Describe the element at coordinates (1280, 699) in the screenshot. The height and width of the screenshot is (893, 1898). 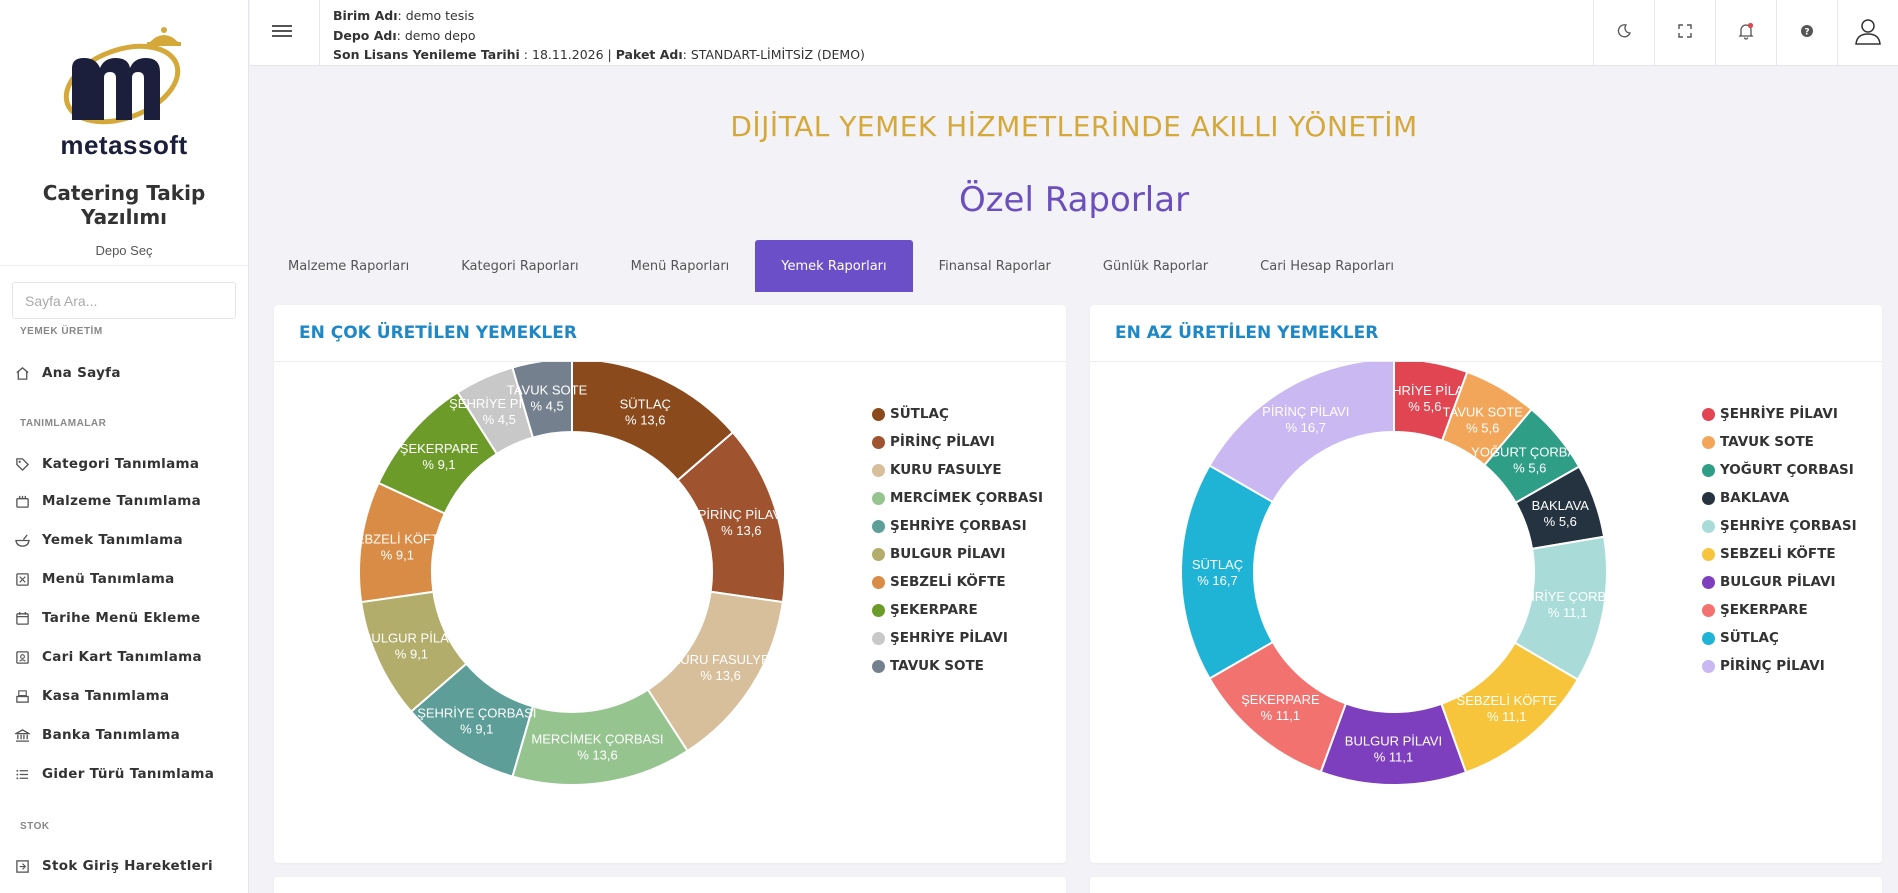
I see `slice-label: ŞEKERPARE` at that location.